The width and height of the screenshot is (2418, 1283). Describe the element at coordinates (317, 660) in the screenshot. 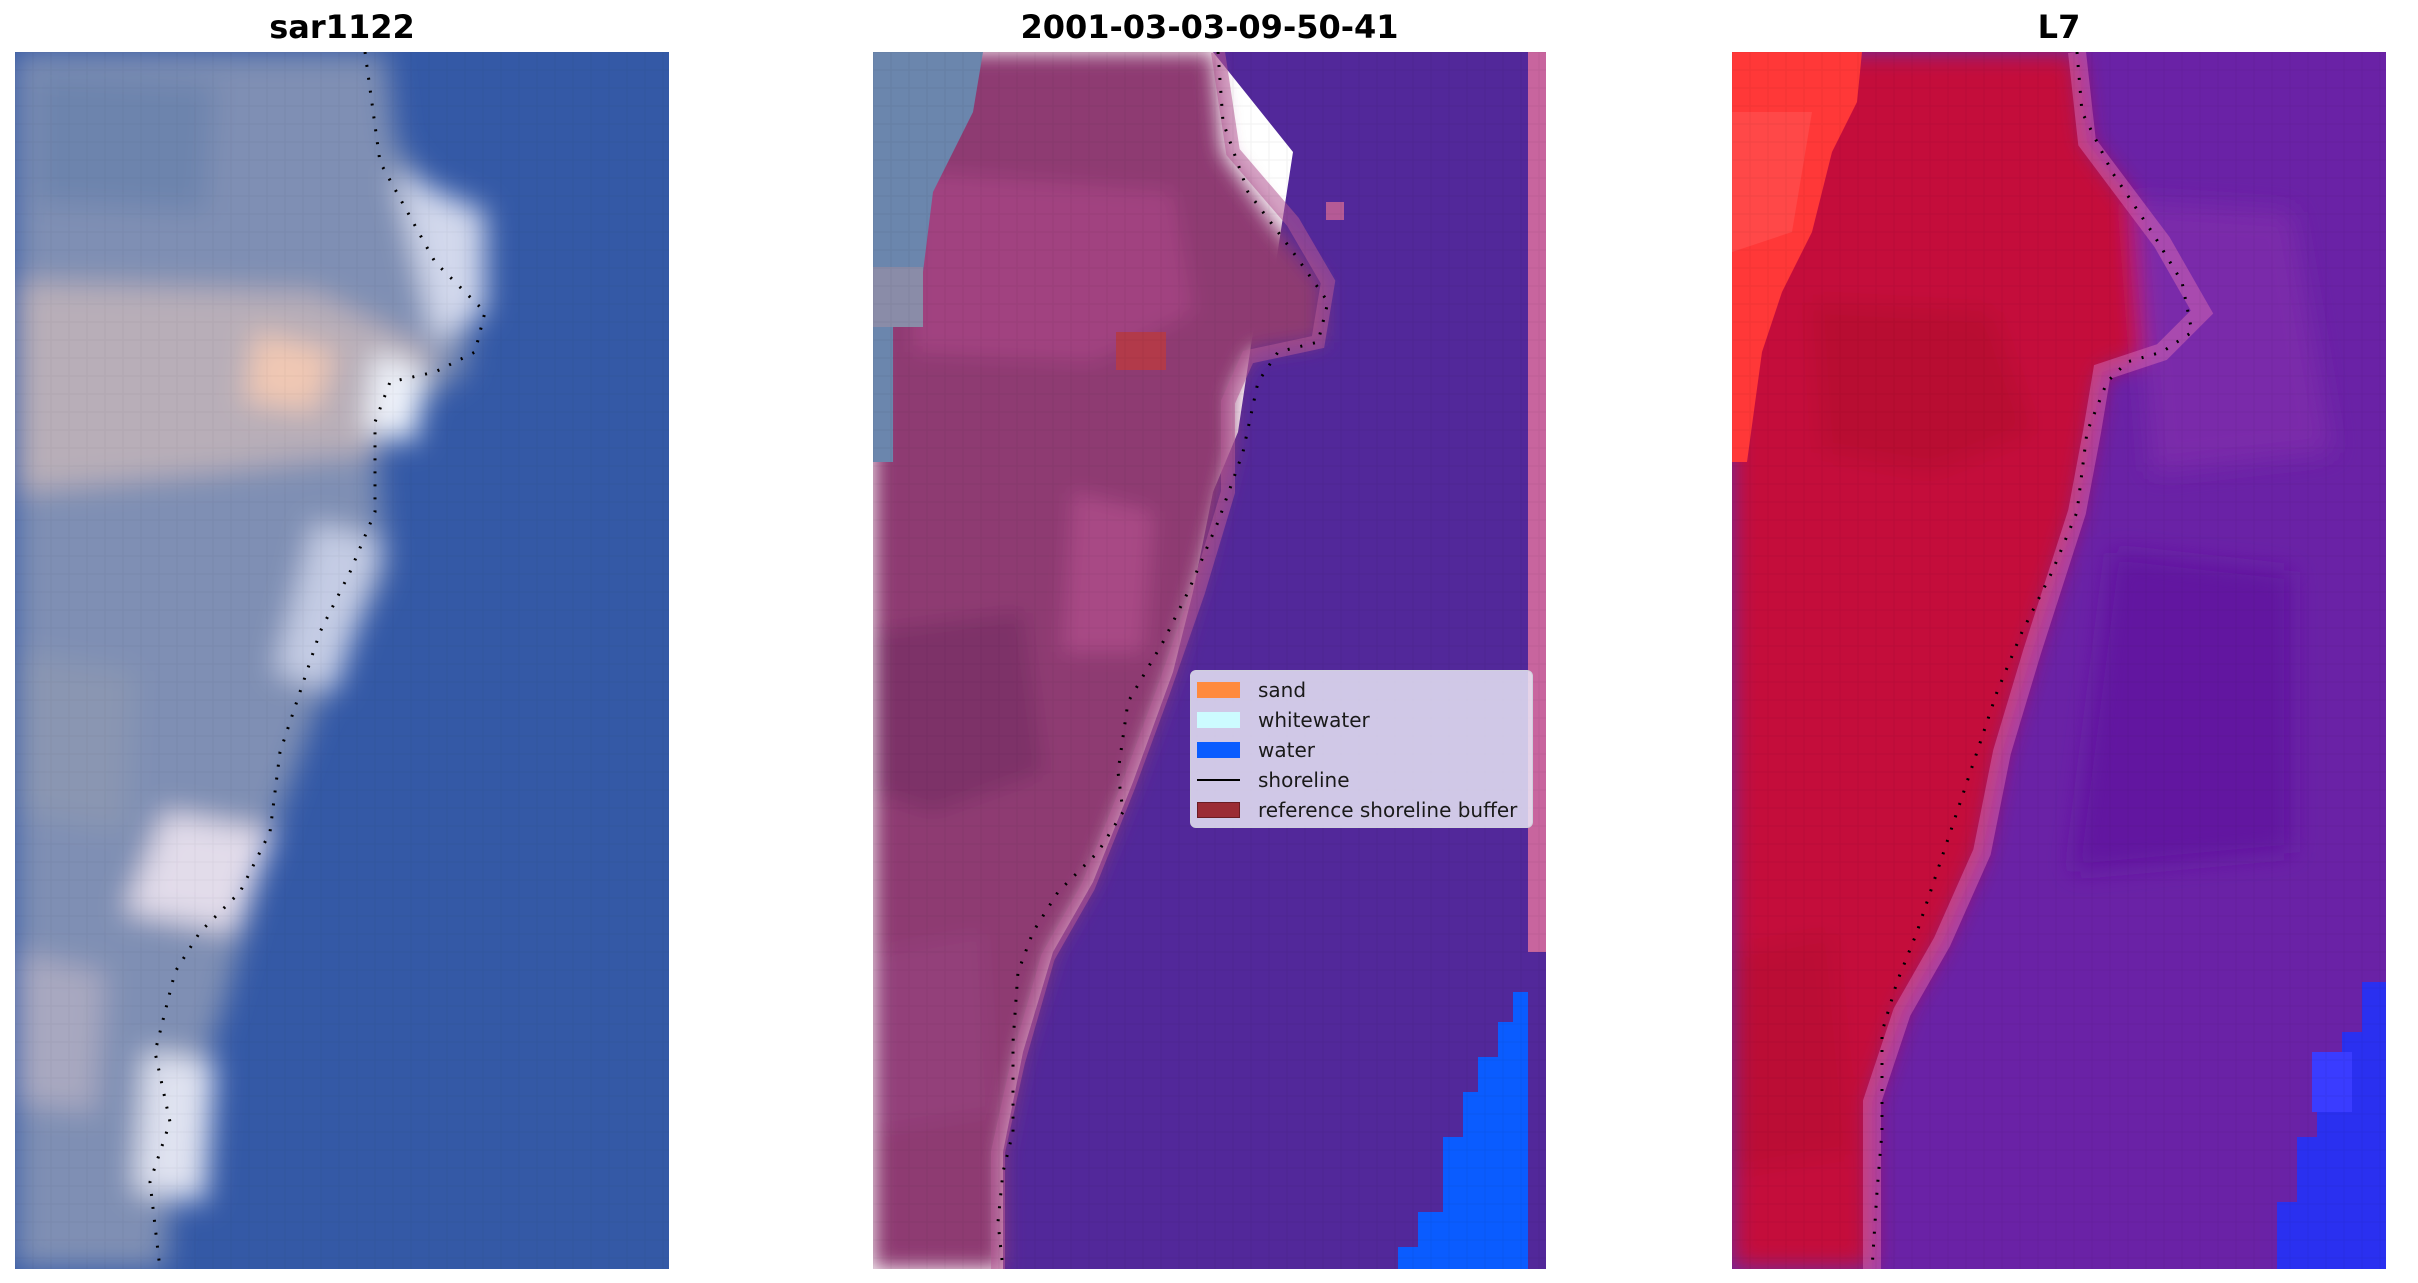

I see `shoreline` at that location.